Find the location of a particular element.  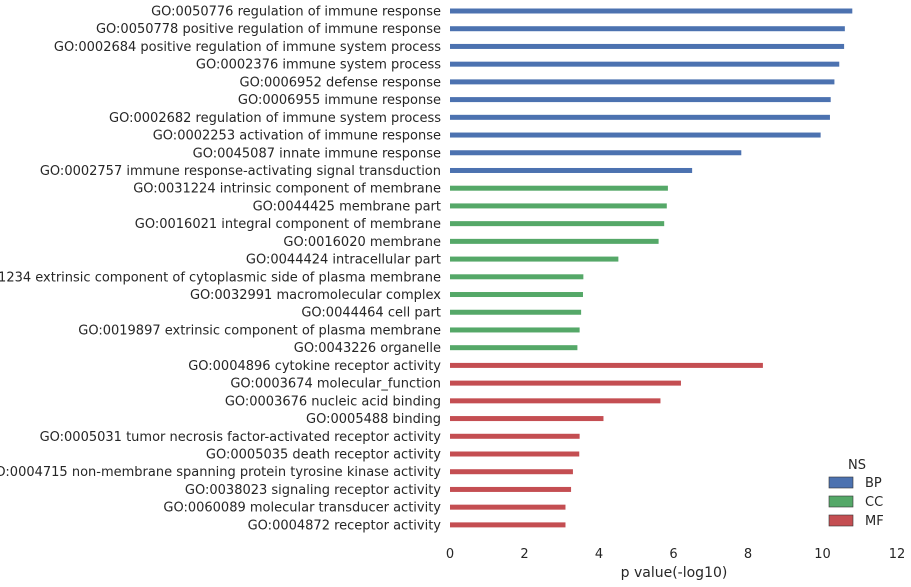

category-label: GO:0005488 binding is located at coordinates (373, 419).